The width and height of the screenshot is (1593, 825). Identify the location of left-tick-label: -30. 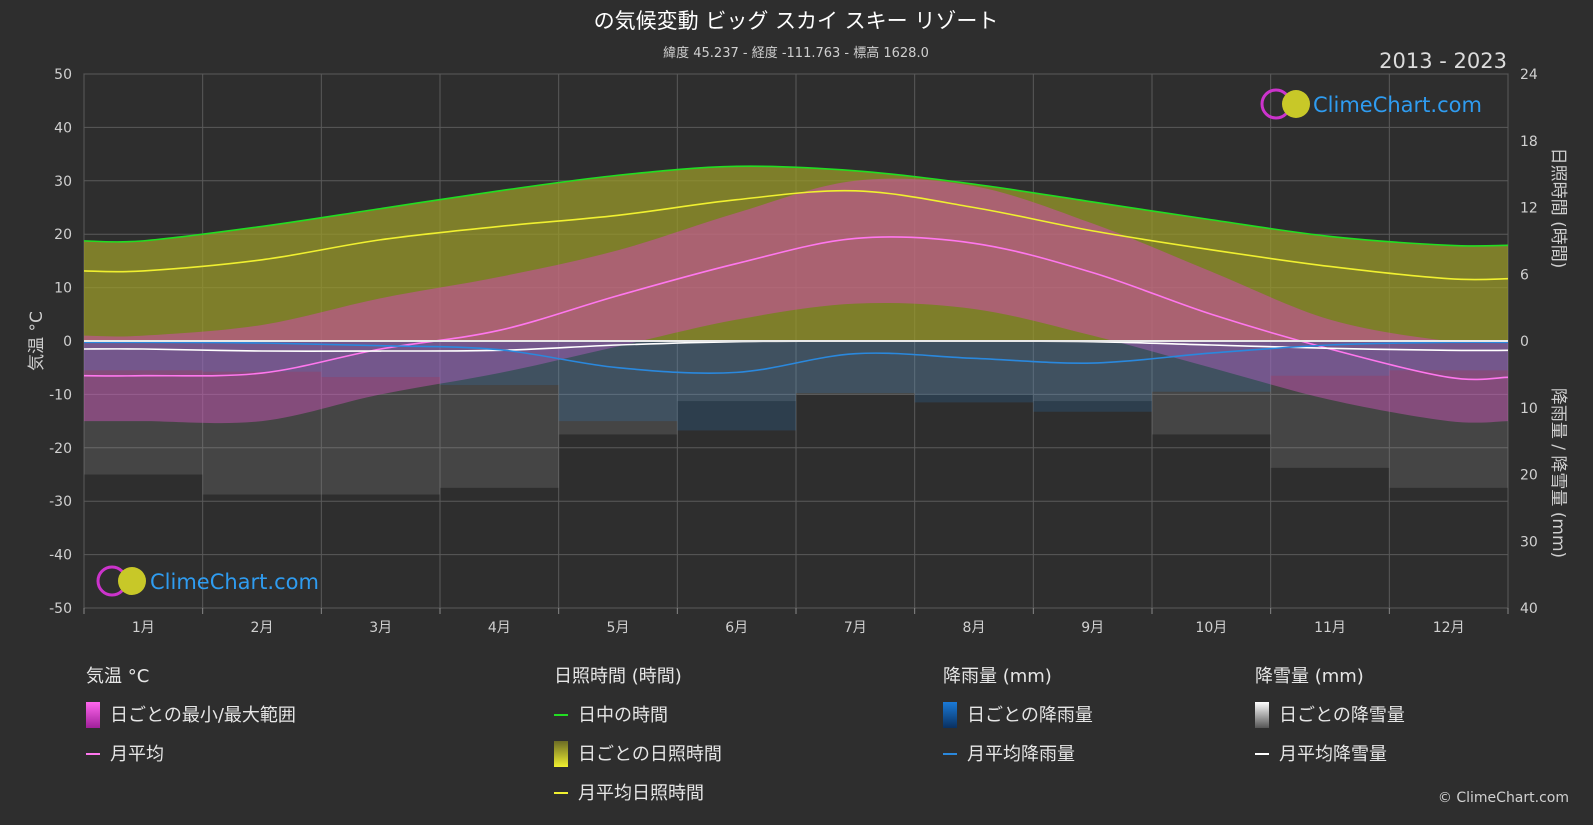
(60, 502).